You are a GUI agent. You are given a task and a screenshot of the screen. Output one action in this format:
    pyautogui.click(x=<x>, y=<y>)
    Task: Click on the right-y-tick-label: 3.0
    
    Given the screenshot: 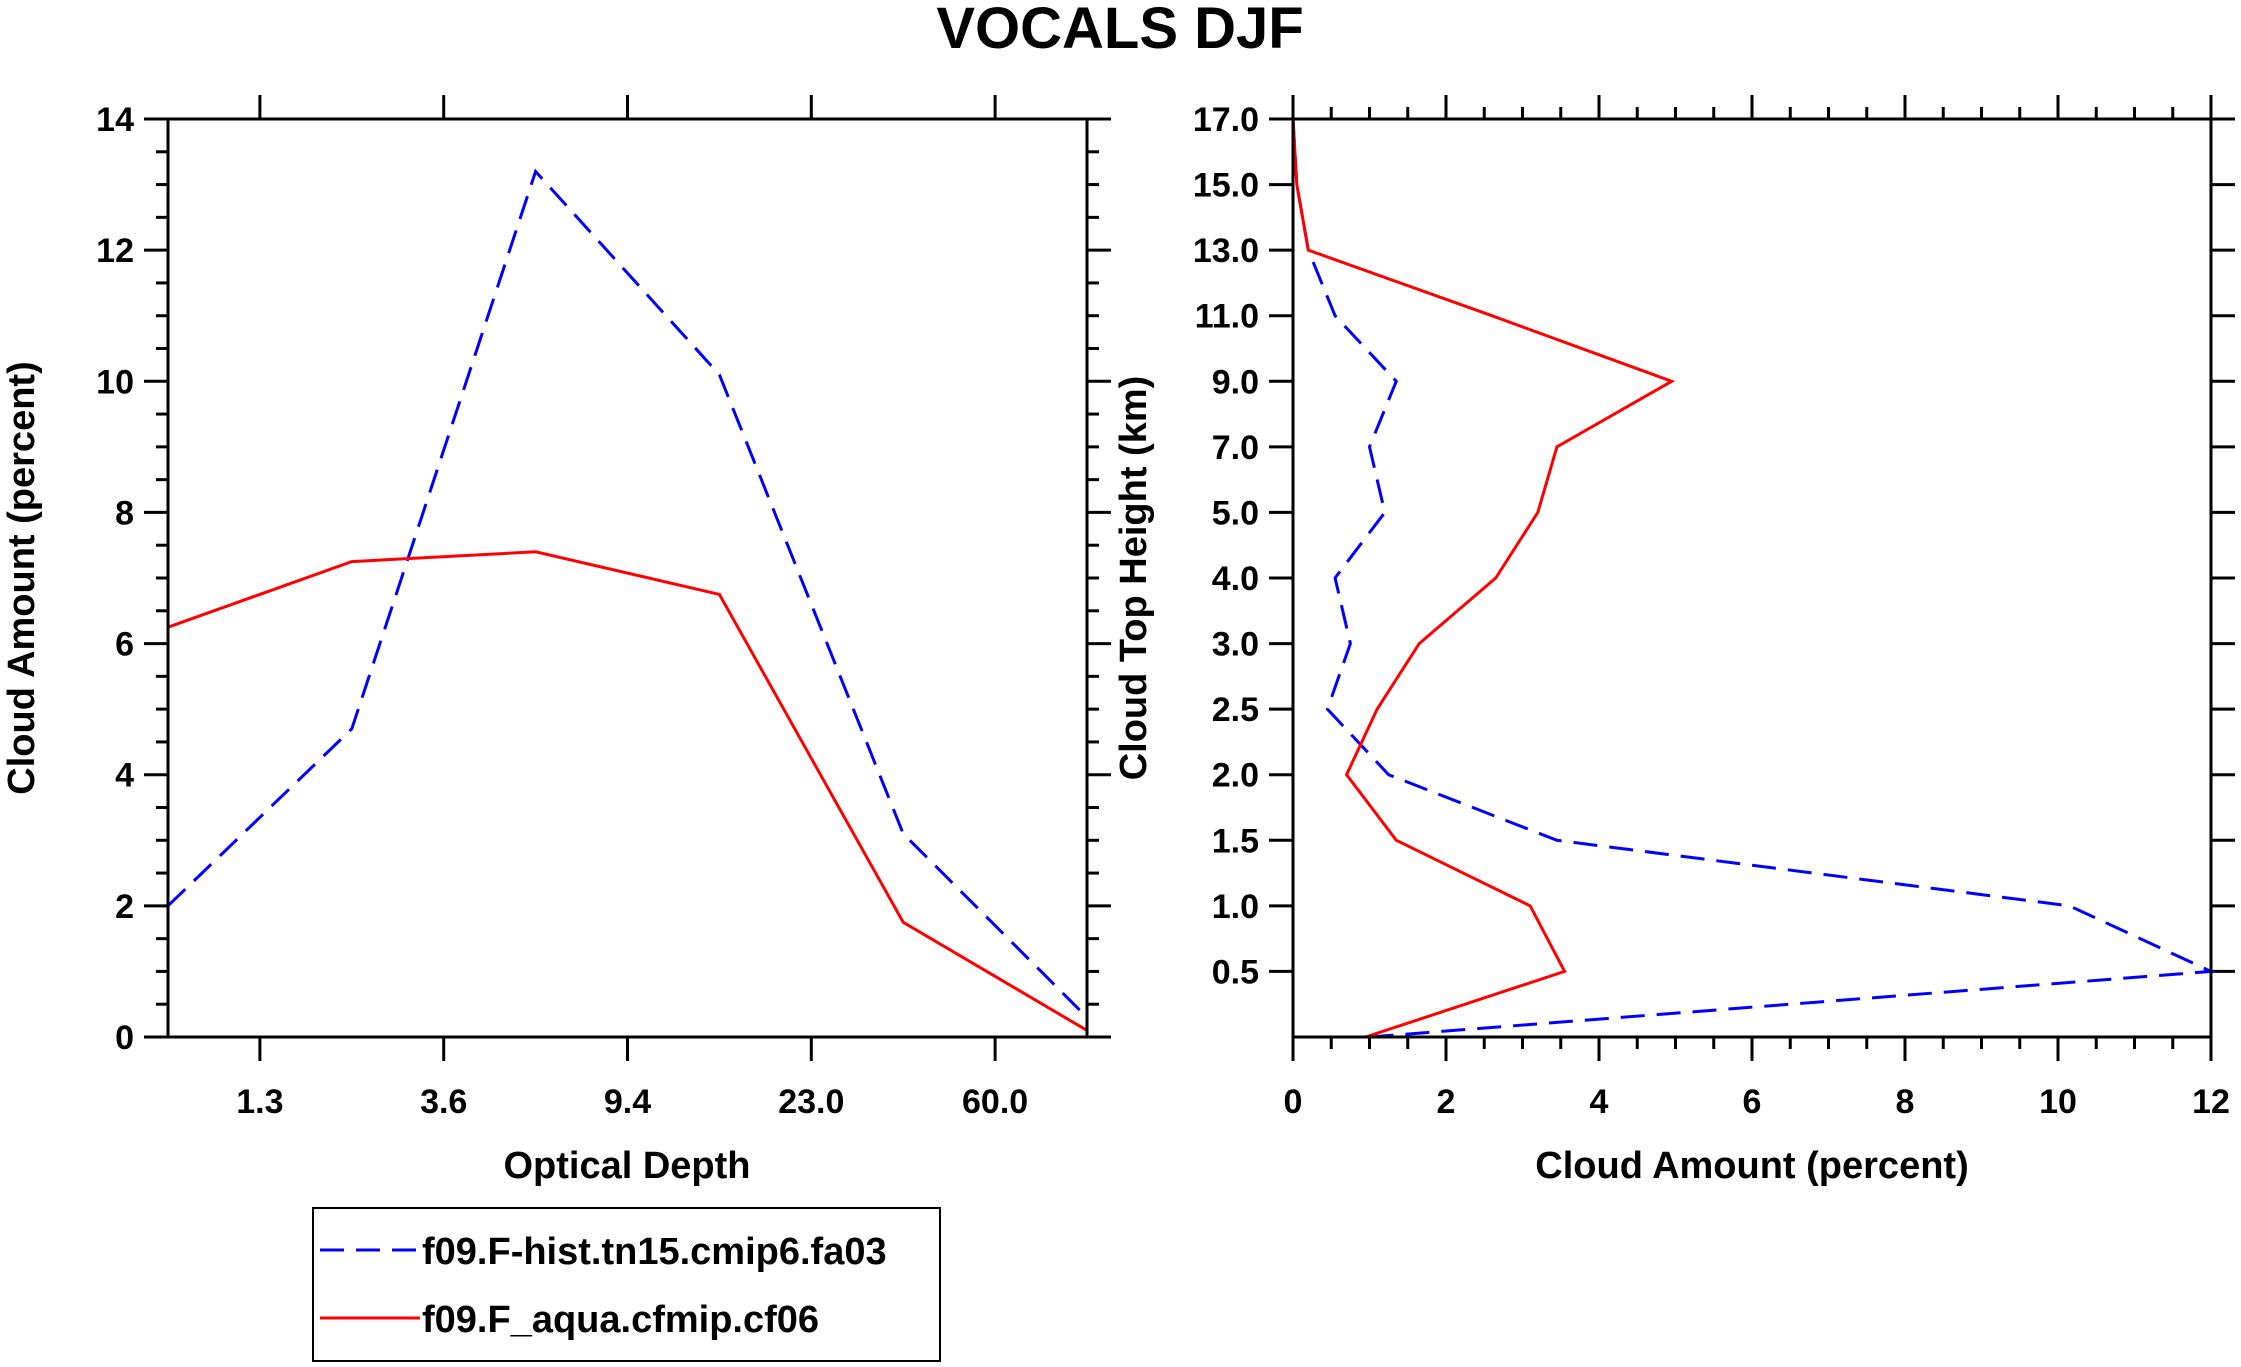 What is the action you would take?
    pyautogui.click(x=1235, y=645)
    